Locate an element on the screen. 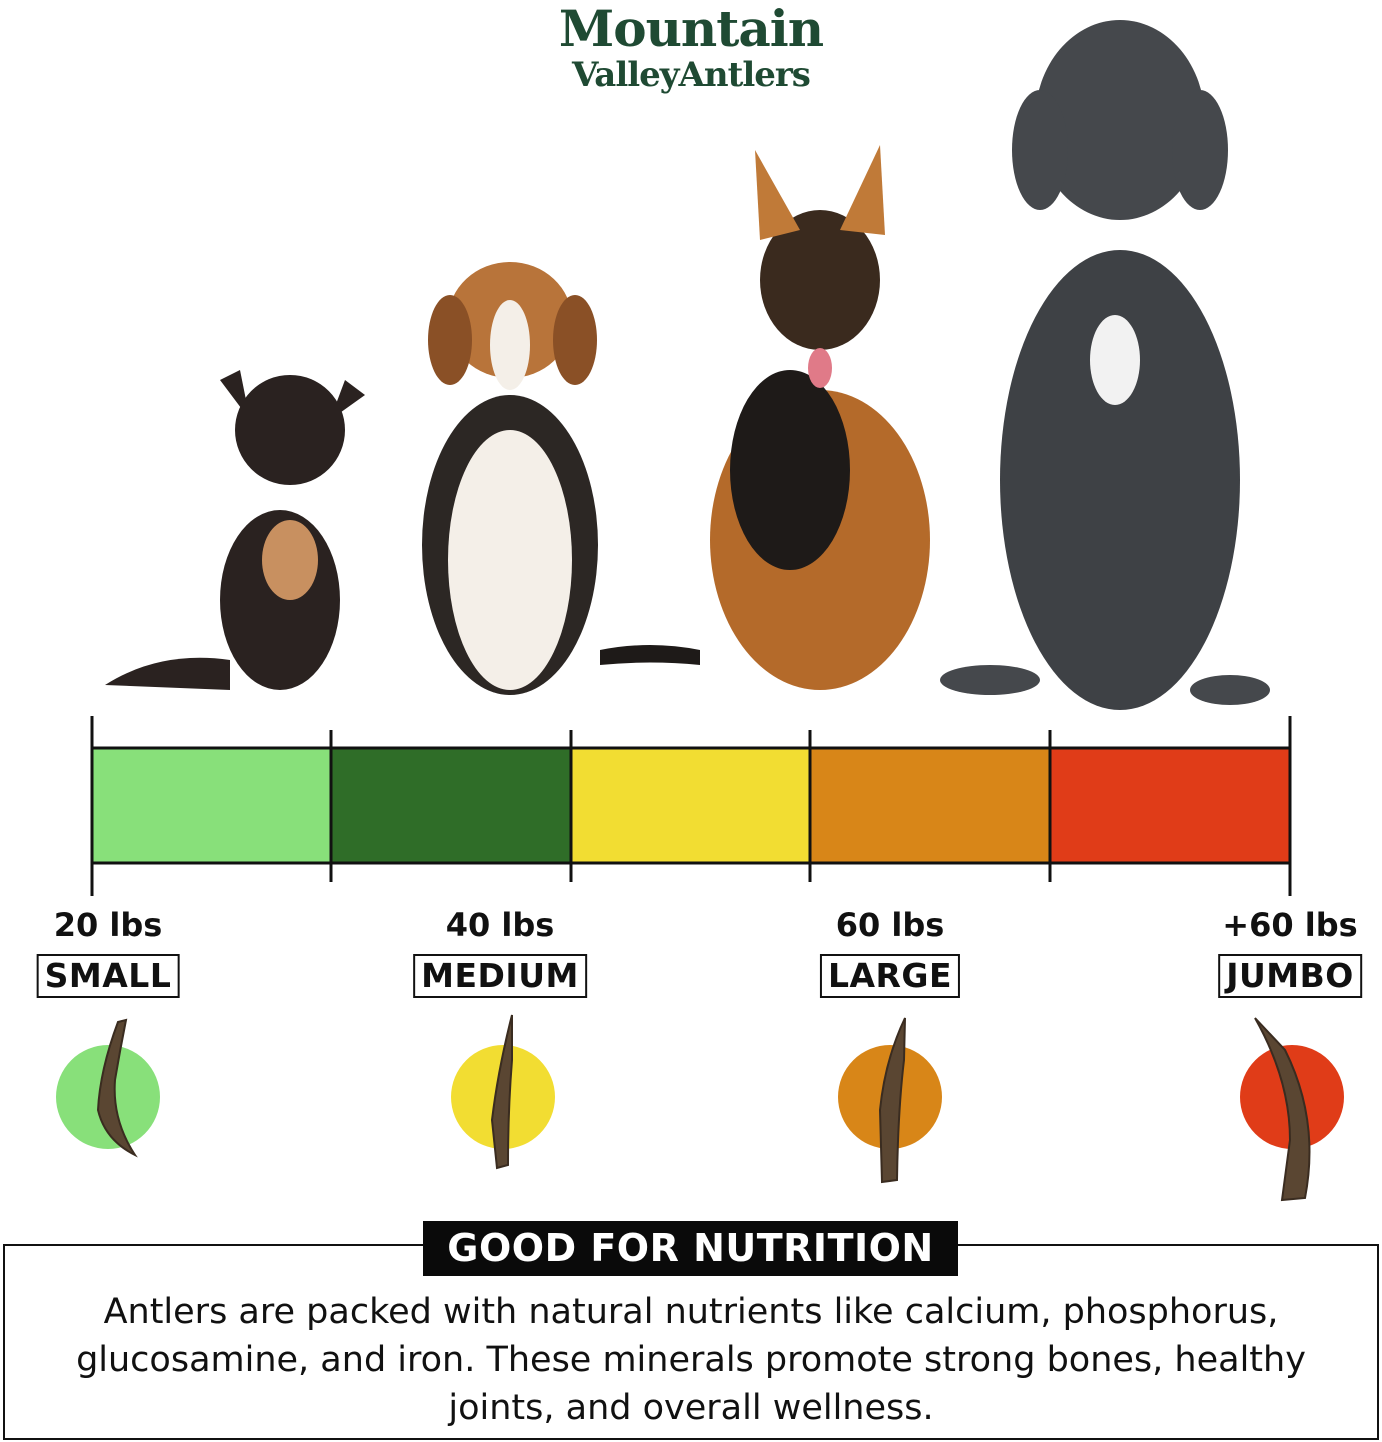 This screenshot has height=1442, width=1382. weight-label: +60 lbs is located at coordinates (1290, 925).